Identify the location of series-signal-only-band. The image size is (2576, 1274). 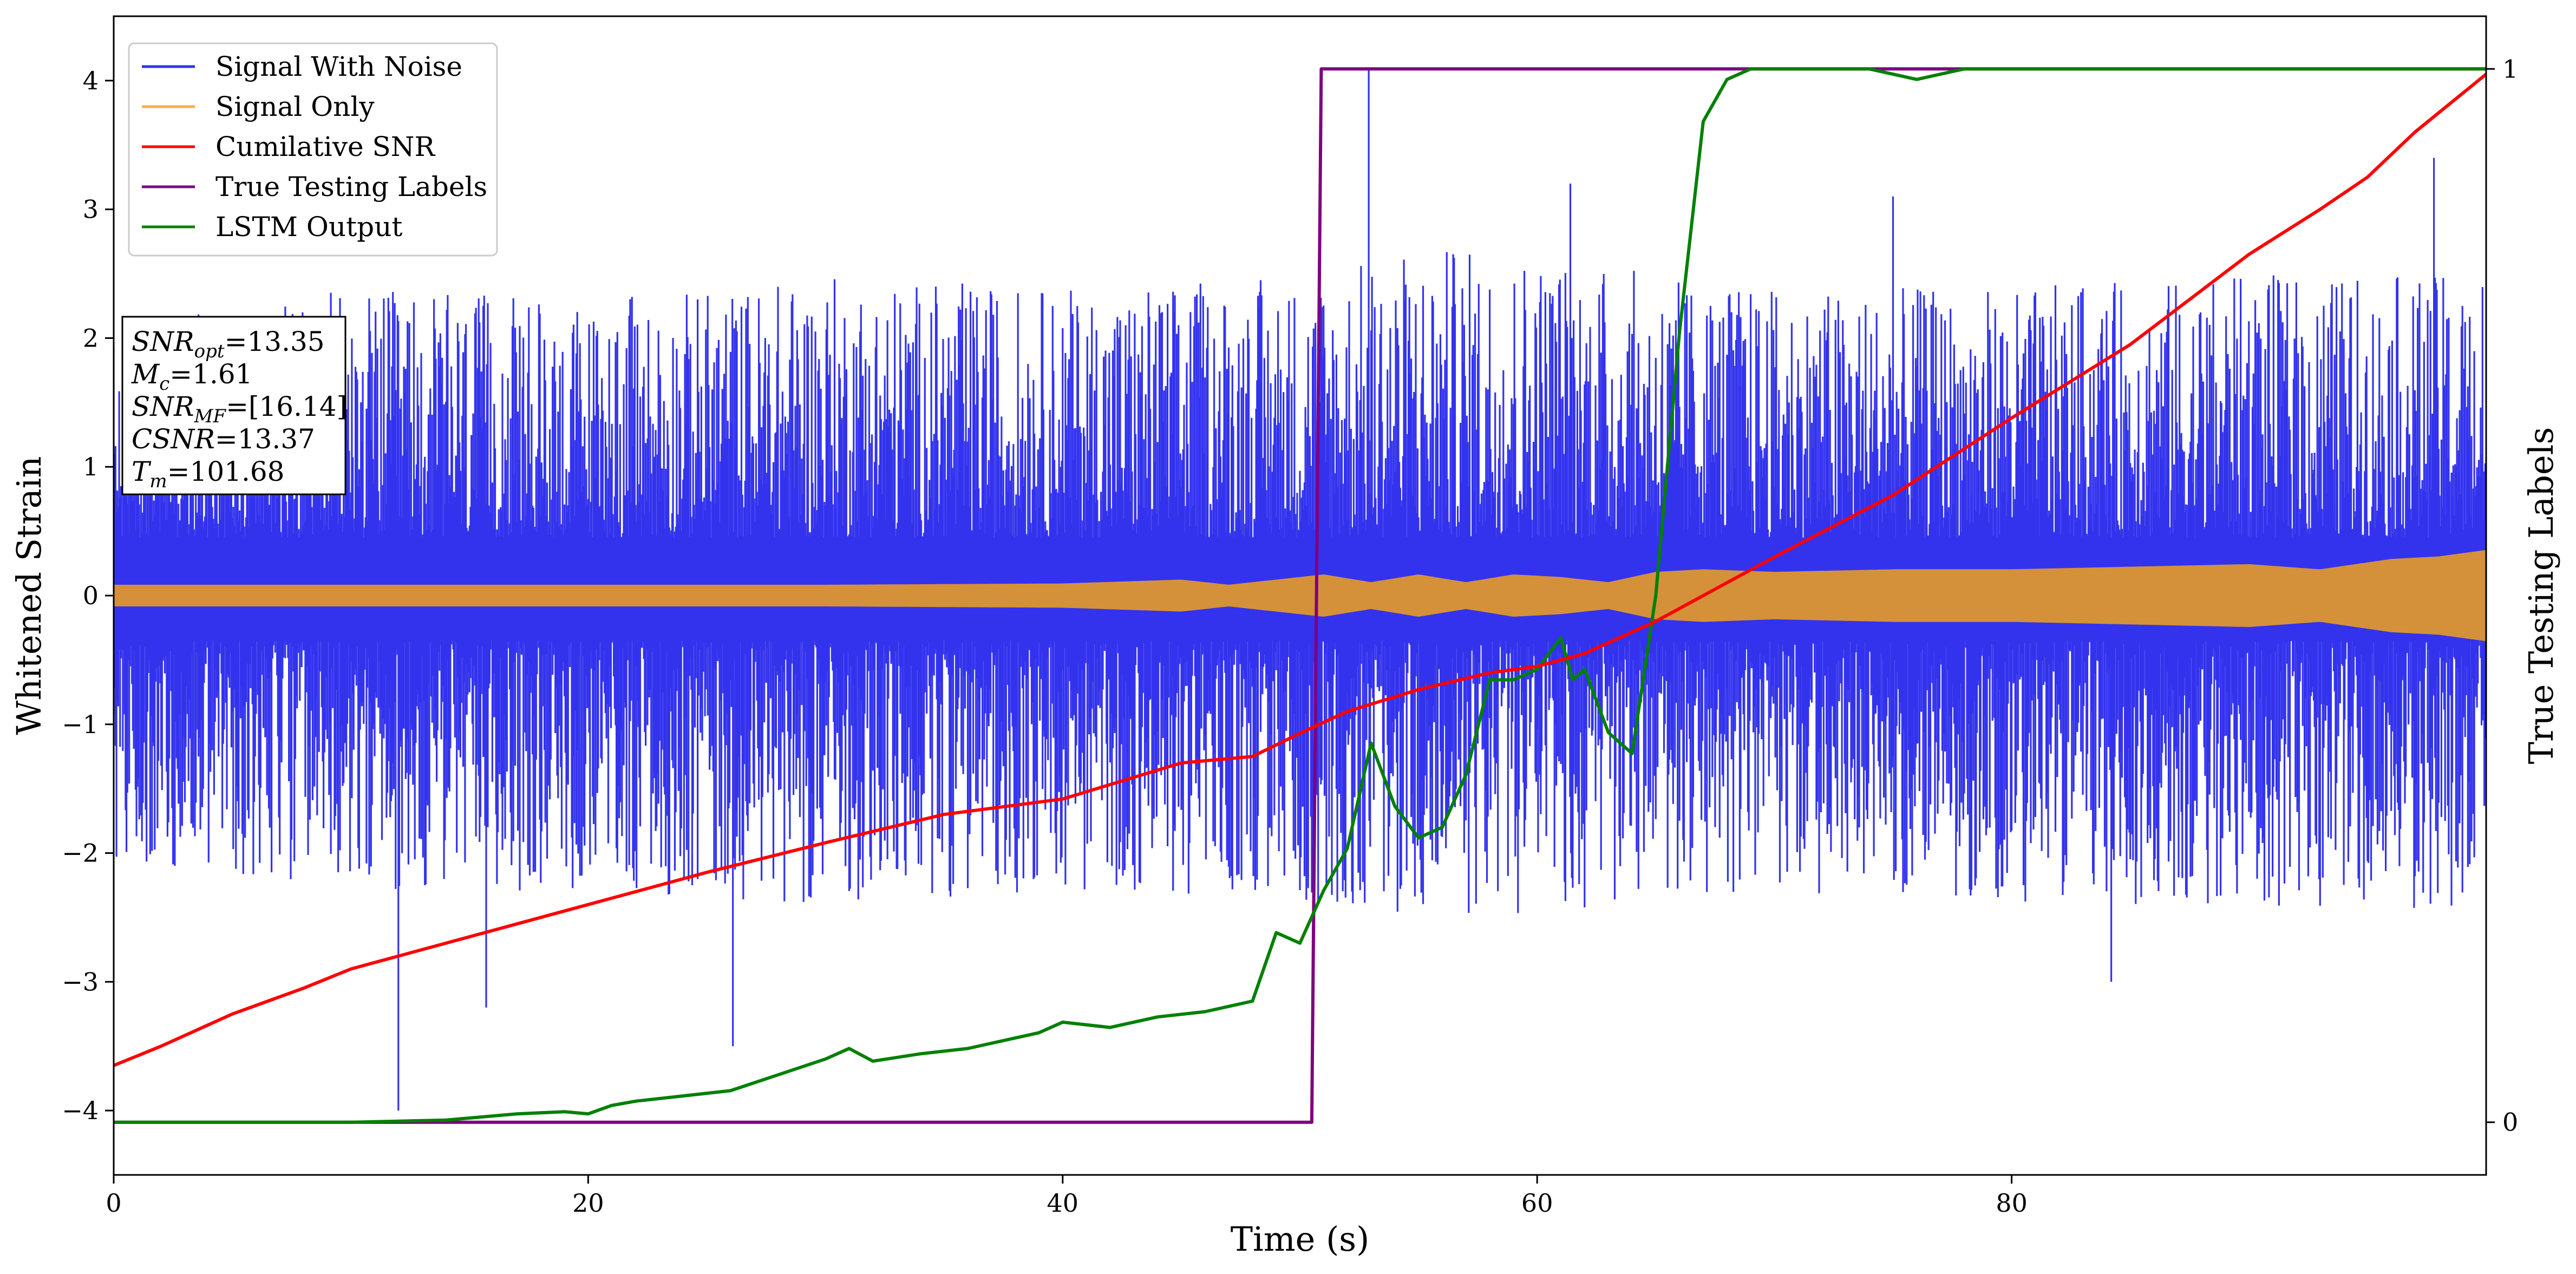
(1300, 596).